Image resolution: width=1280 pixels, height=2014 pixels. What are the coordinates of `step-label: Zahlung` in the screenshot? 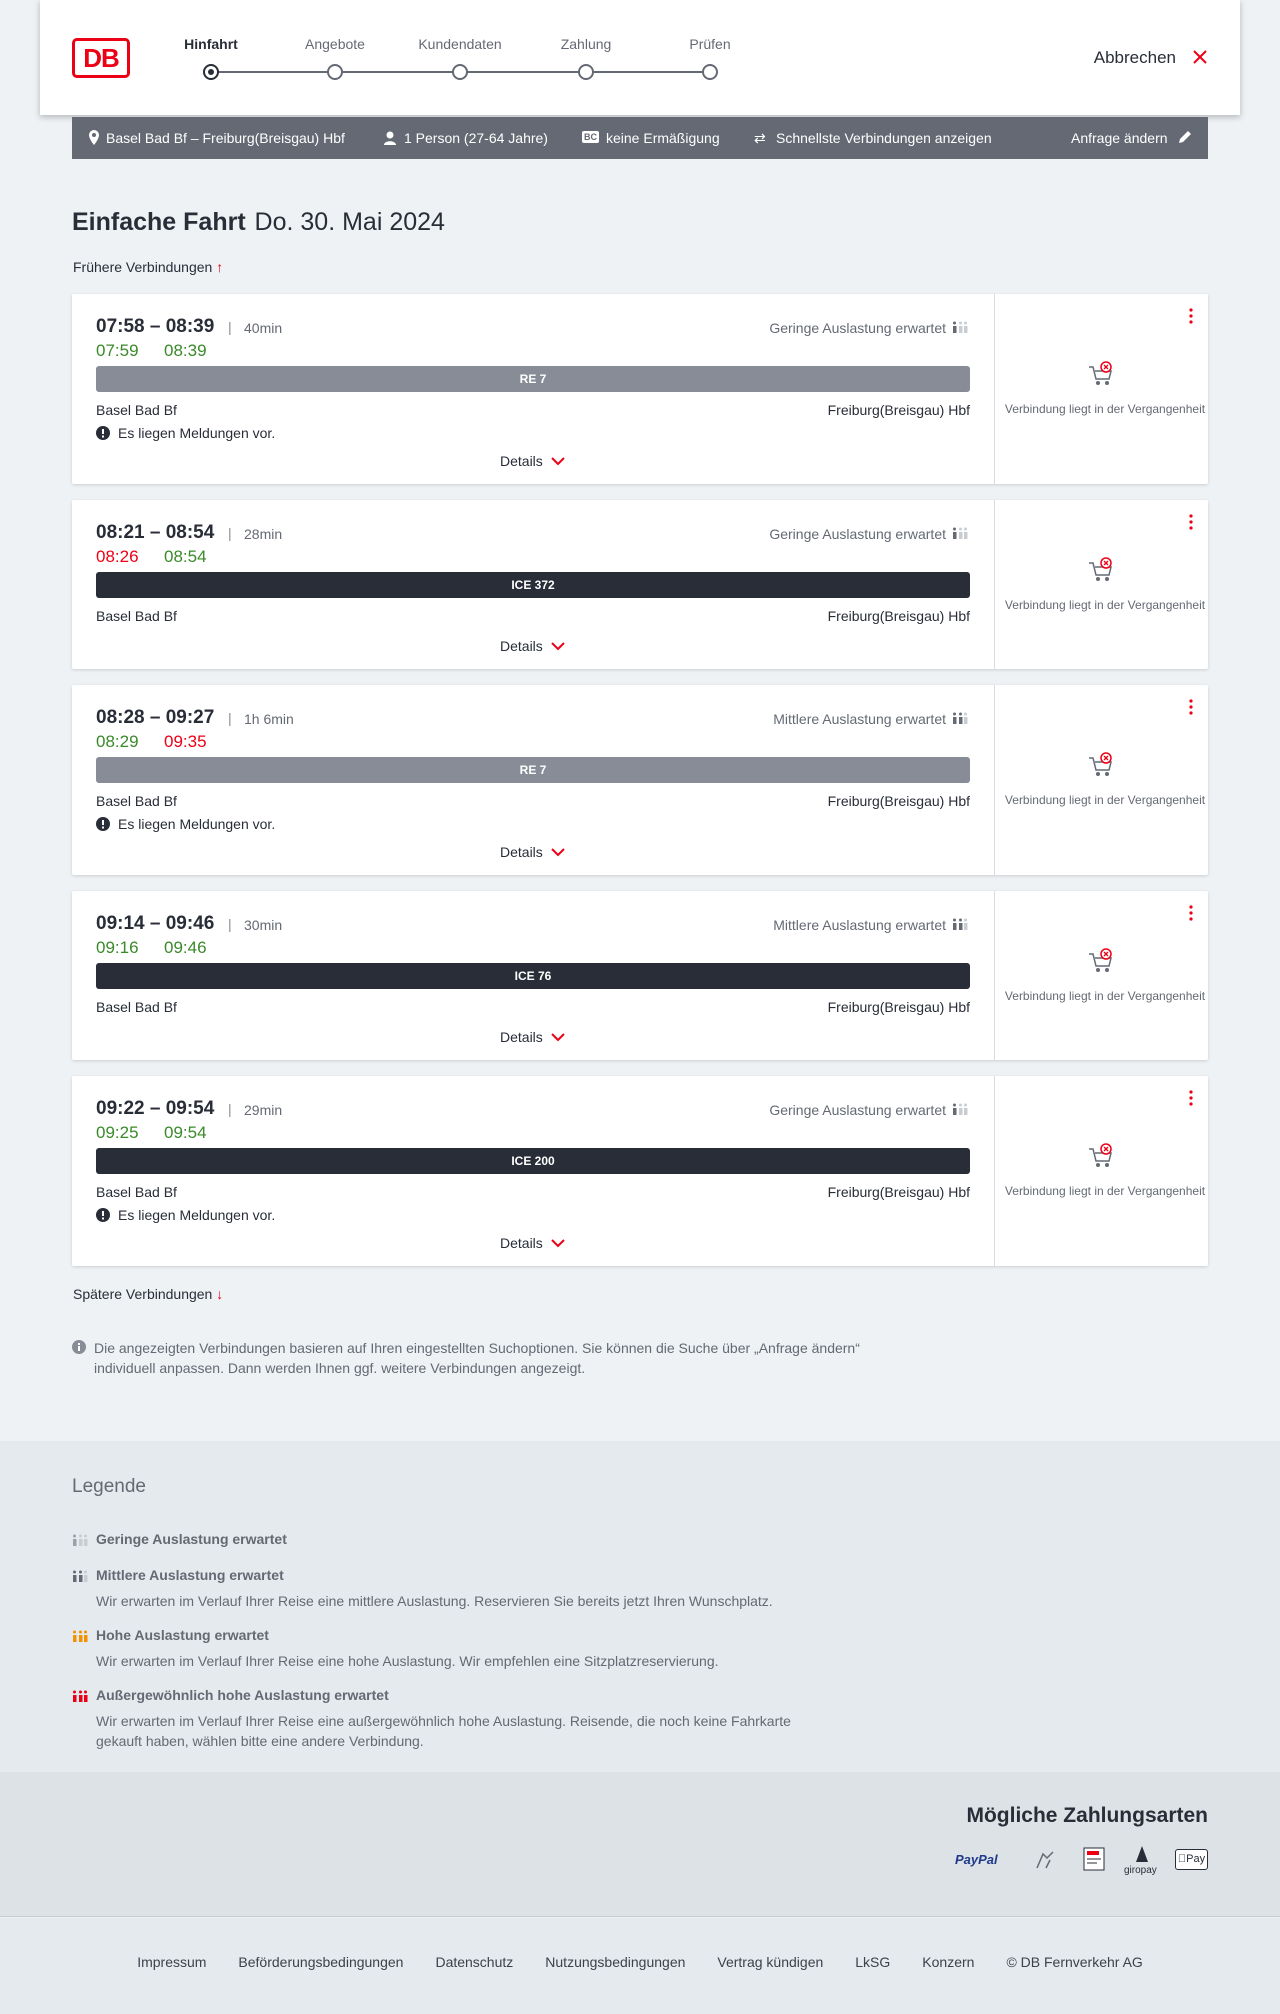 It's located at (586, 44).